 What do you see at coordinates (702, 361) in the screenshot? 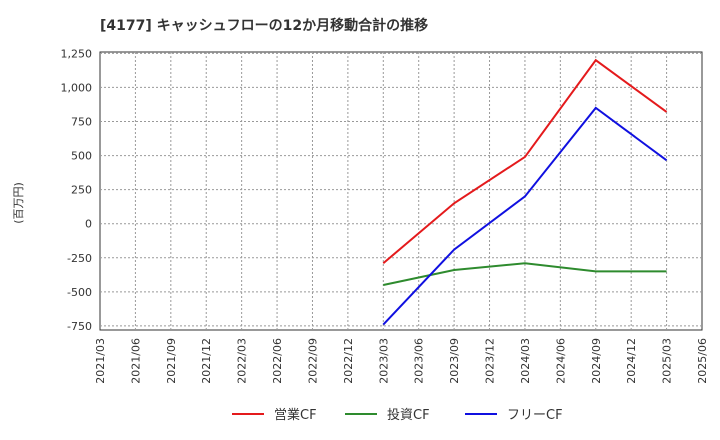
I see `x-tick-label: 2025/06` at bounding box center [702, 361].